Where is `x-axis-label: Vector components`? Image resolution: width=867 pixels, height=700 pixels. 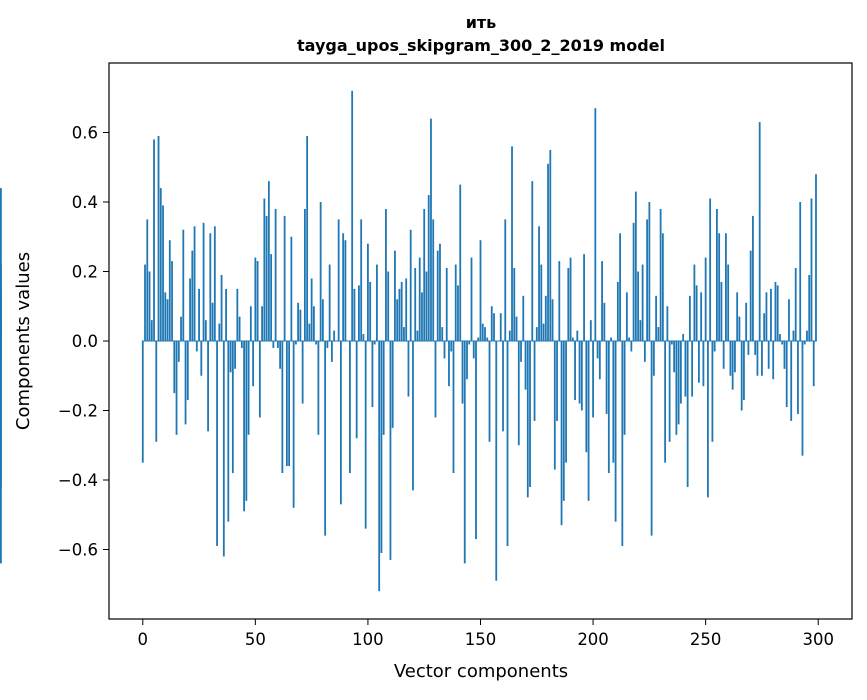
x-axis-label: Vector components is located at coordinates (481, 671).